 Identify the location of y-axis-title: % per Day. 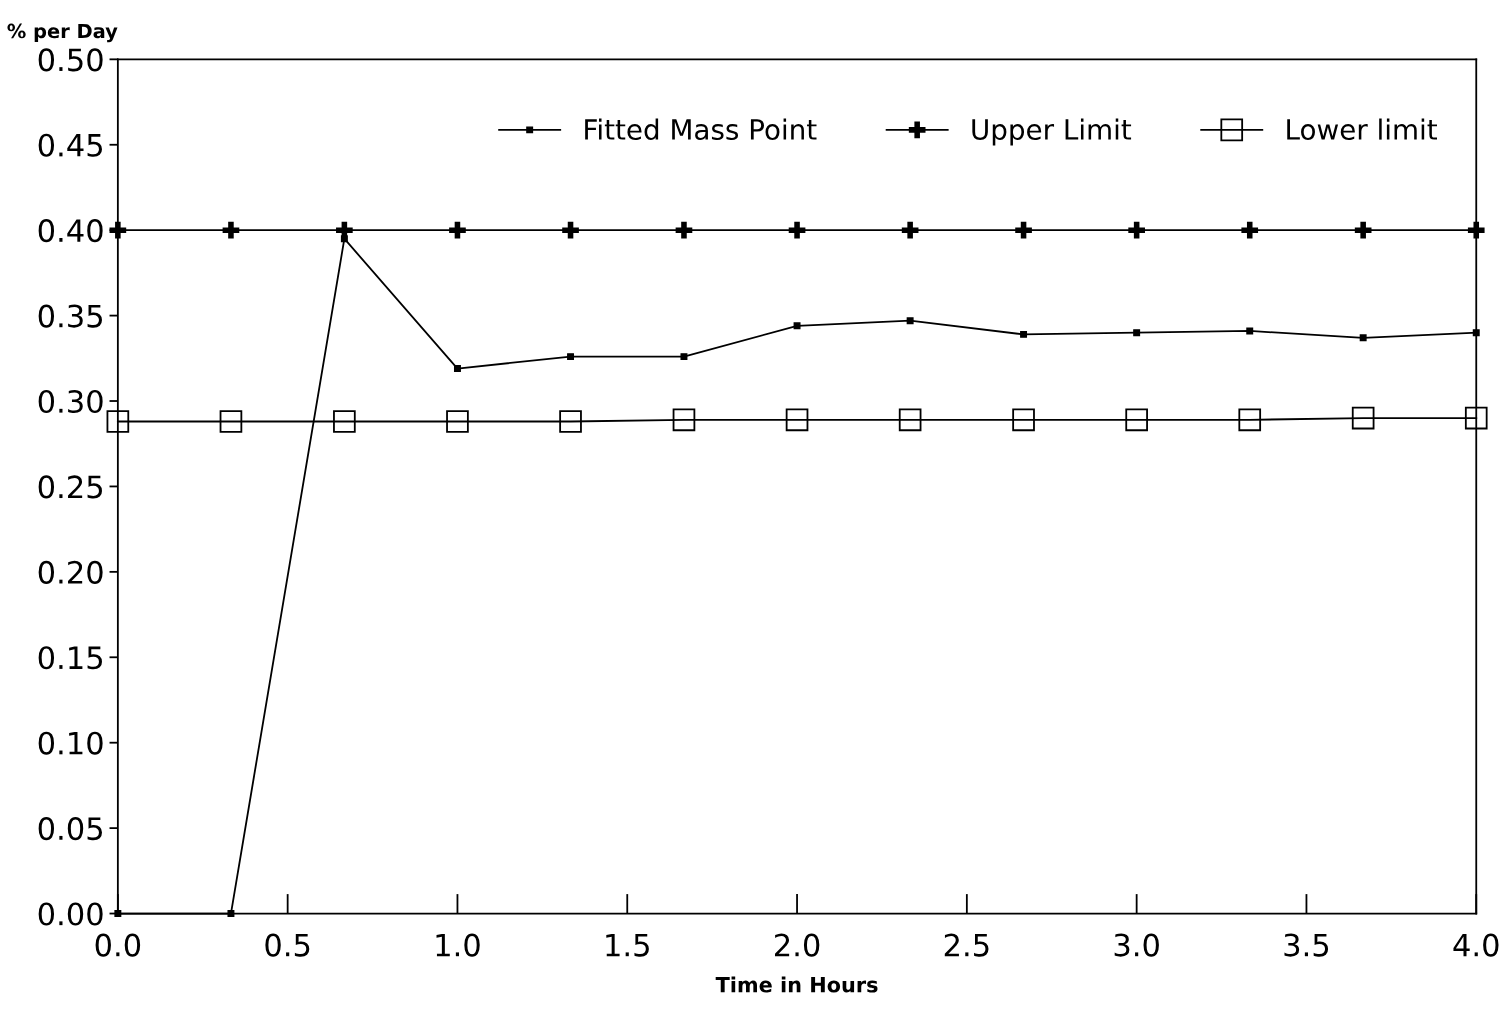
(62, 33).